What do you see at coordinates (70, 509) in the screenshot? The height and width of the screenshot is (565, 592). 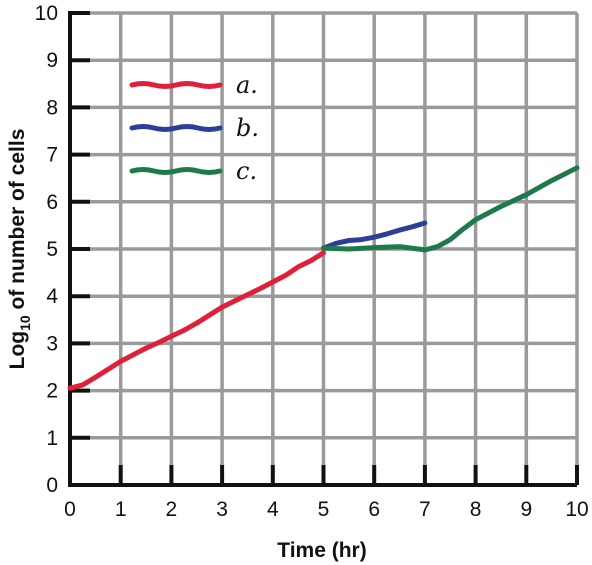 I see `x-tick-label-0: 0` at bounding box center [70, 509].